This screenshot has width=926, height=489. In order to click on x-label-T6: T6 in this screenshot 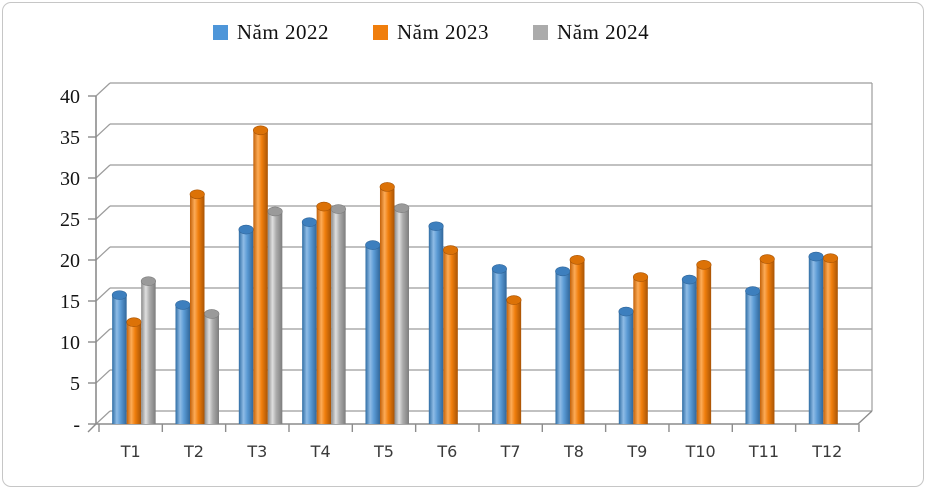, I will do `click(446, 451)`.